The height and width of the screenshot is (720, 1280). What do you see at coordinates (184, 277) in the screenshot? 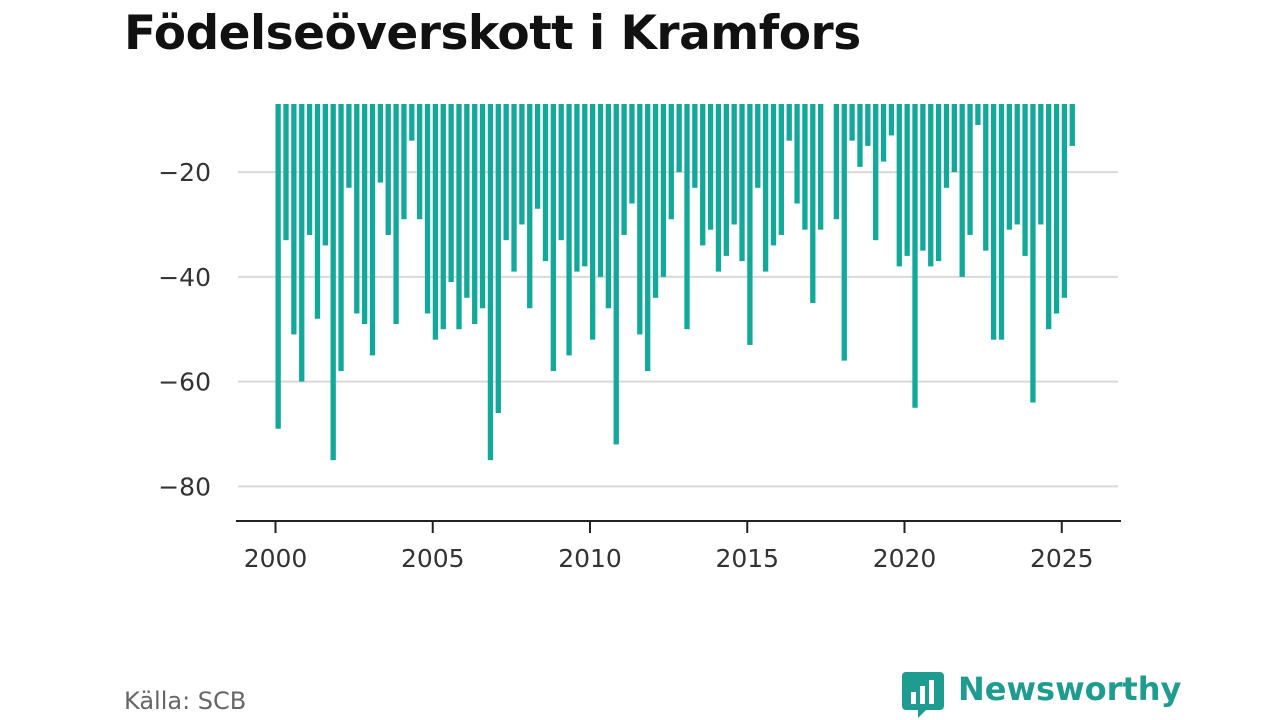
I see `y-tick-label: −40` at bounding box center [184, 277].